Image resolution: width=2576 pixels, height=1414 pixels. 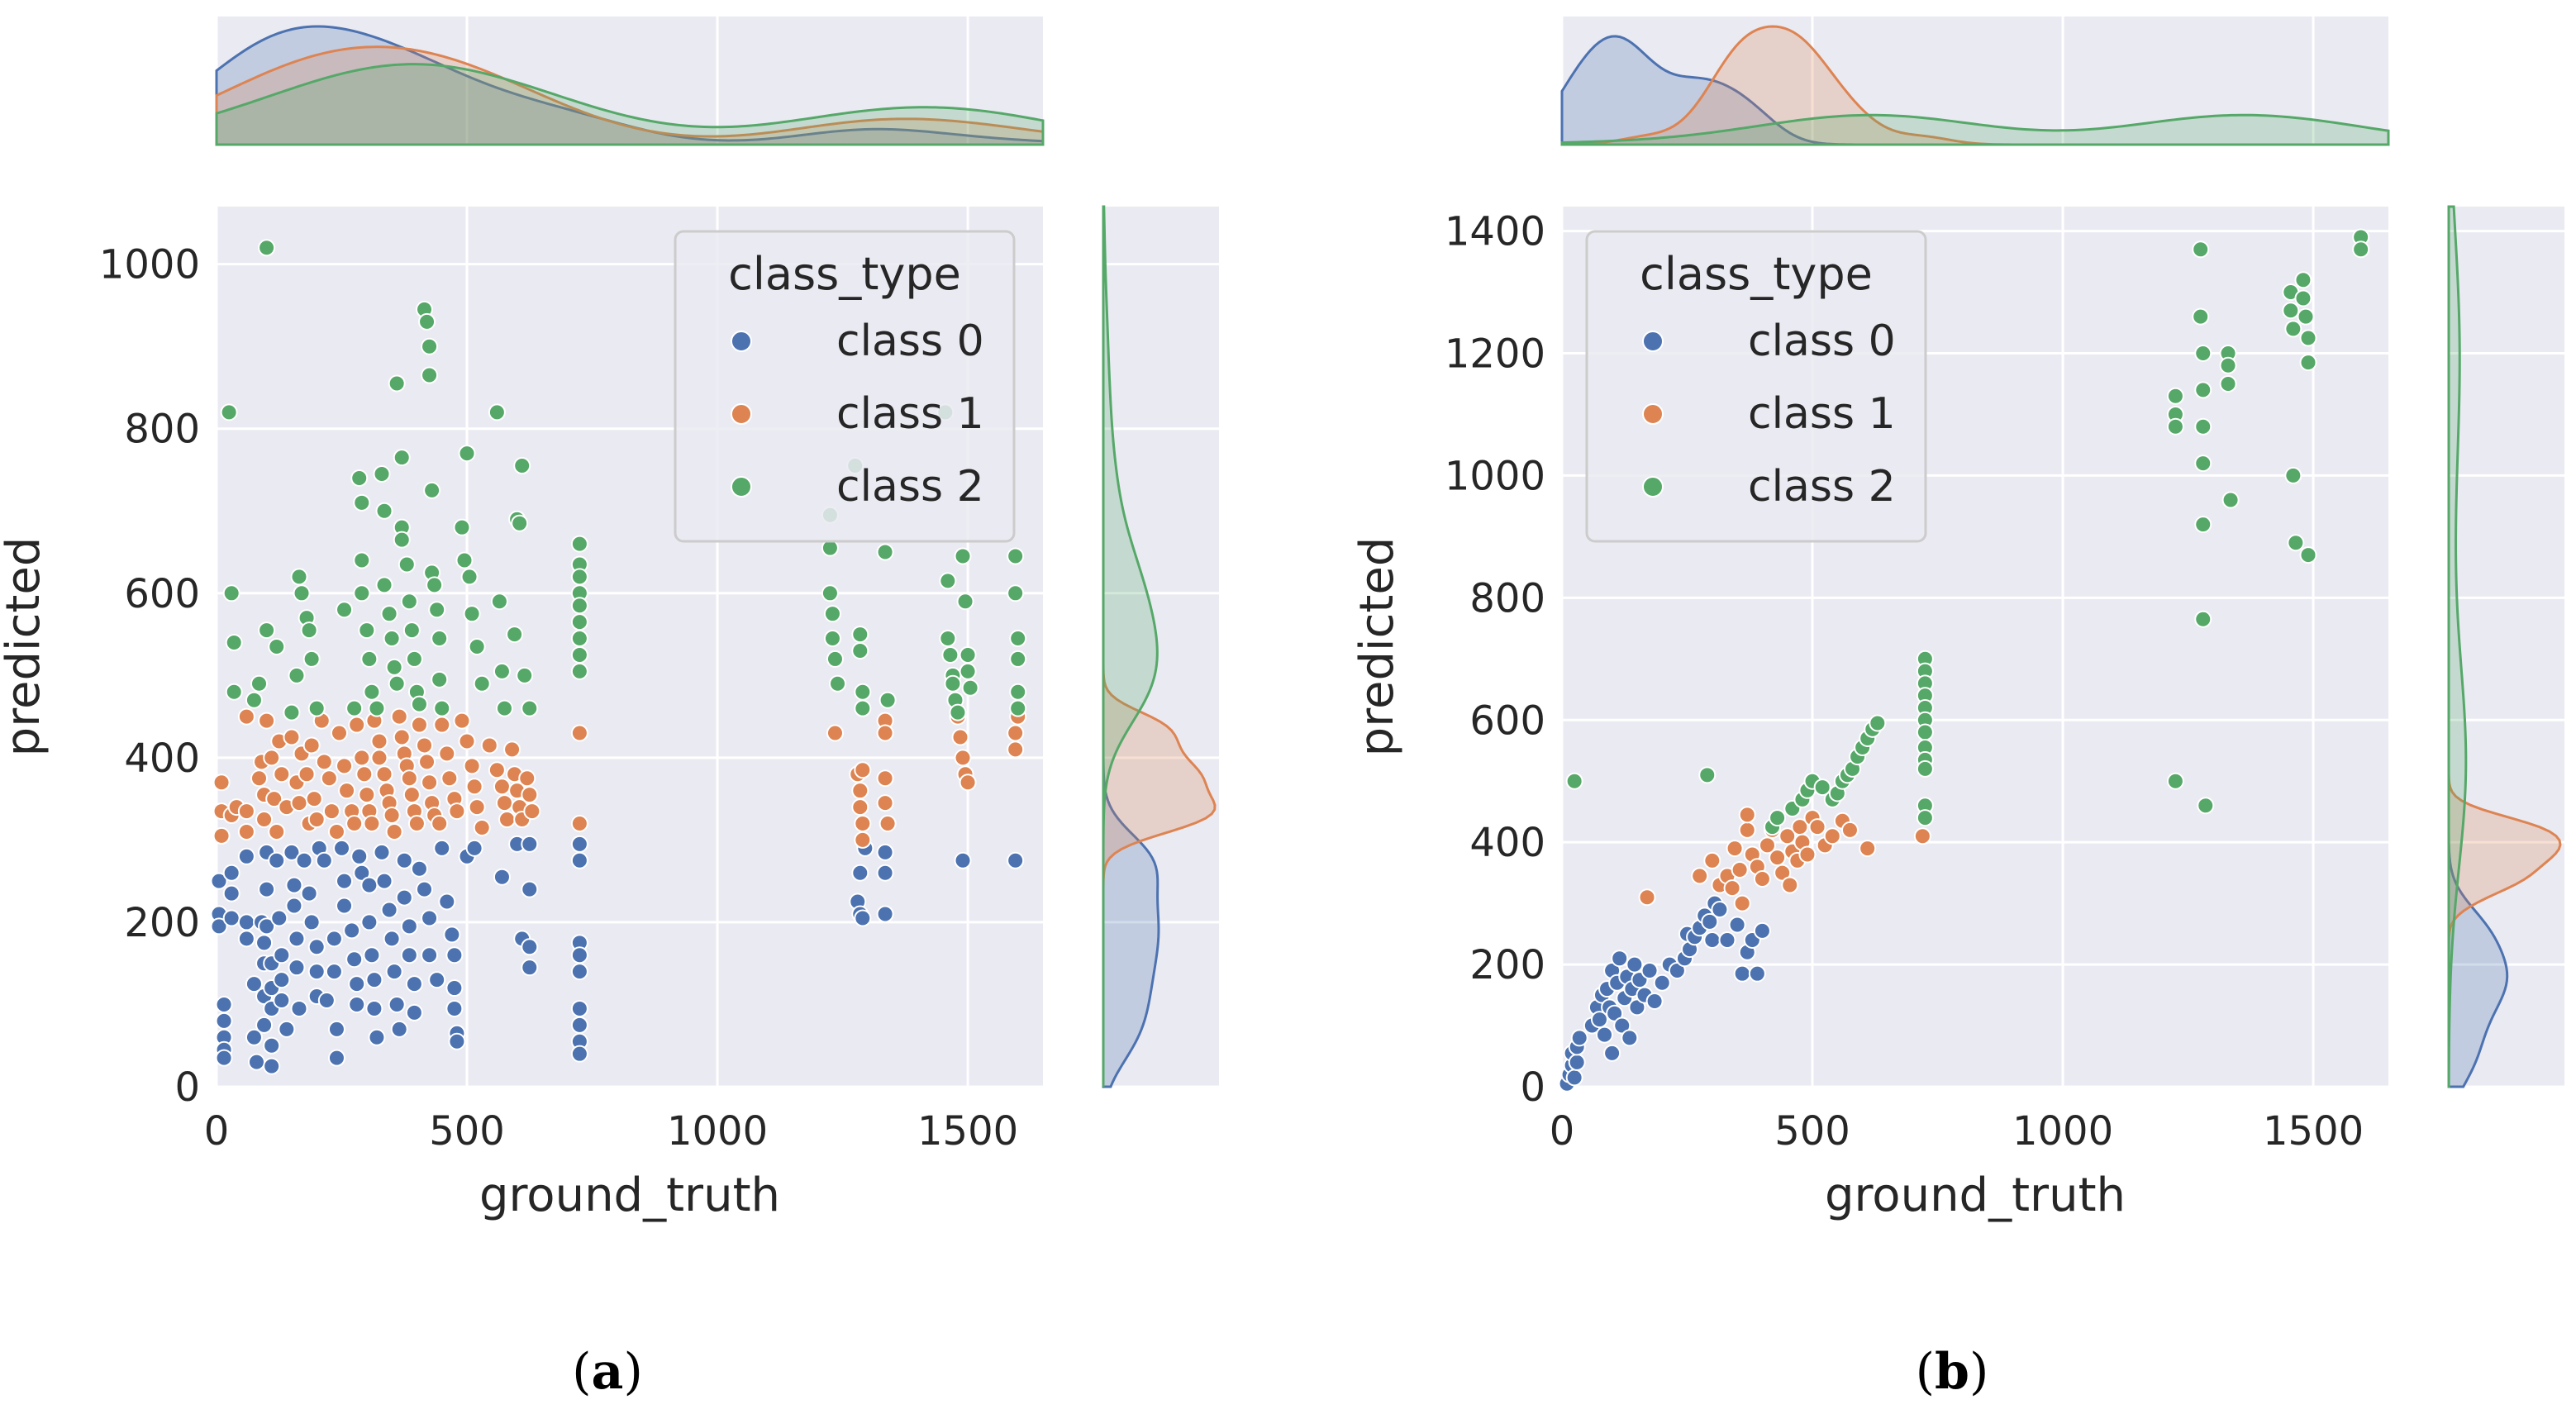 What do you see at coordinates (162, 594) in the screenshot?
I see `y-tick-label: 600` at bounding box center [162, 594].